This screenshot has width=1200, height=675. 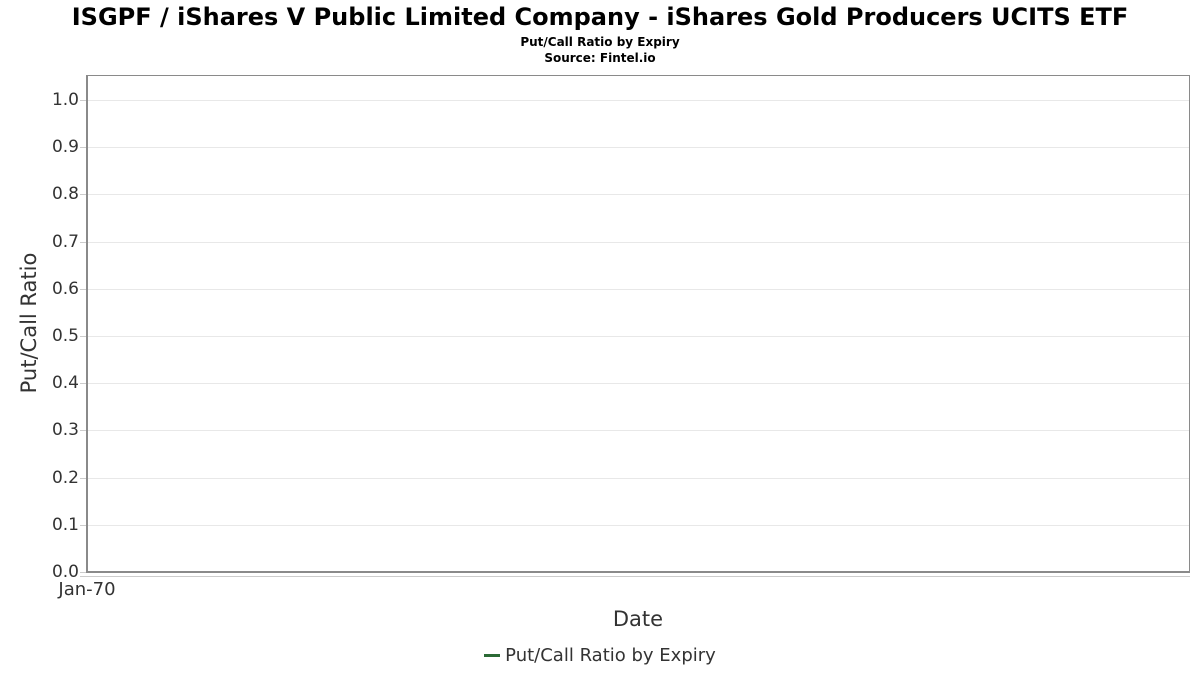 What do you see at coordinates (65, 242) in the screenshot?
I see `y-axis-tick-label: 0.7` at bounding box center [65, 242].